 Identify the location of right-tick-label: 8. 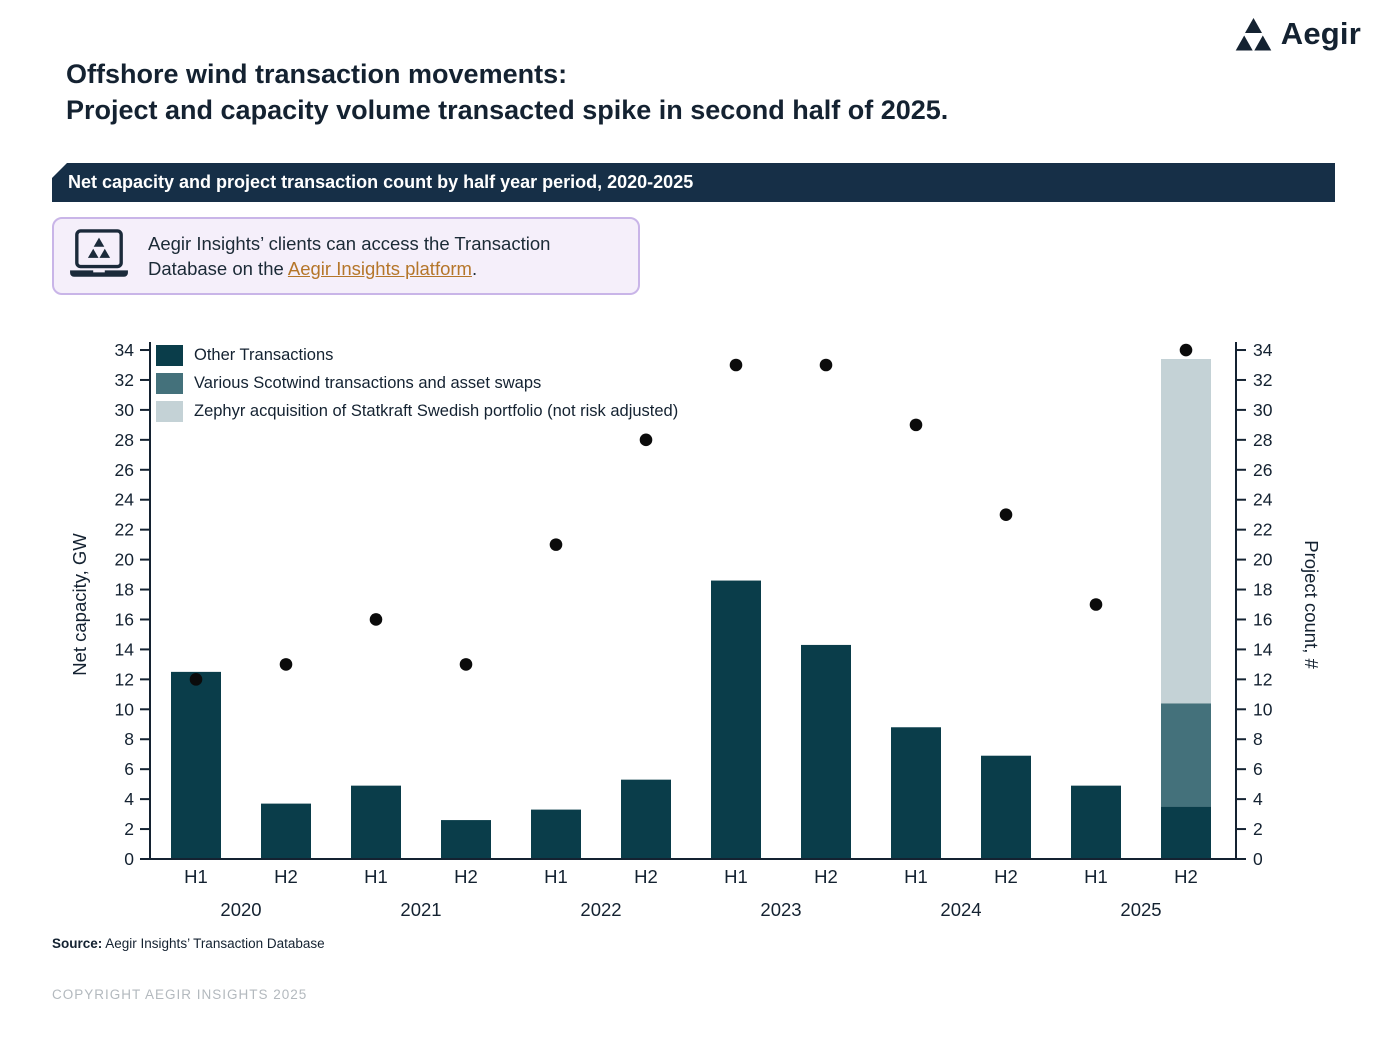
(1258, 739).